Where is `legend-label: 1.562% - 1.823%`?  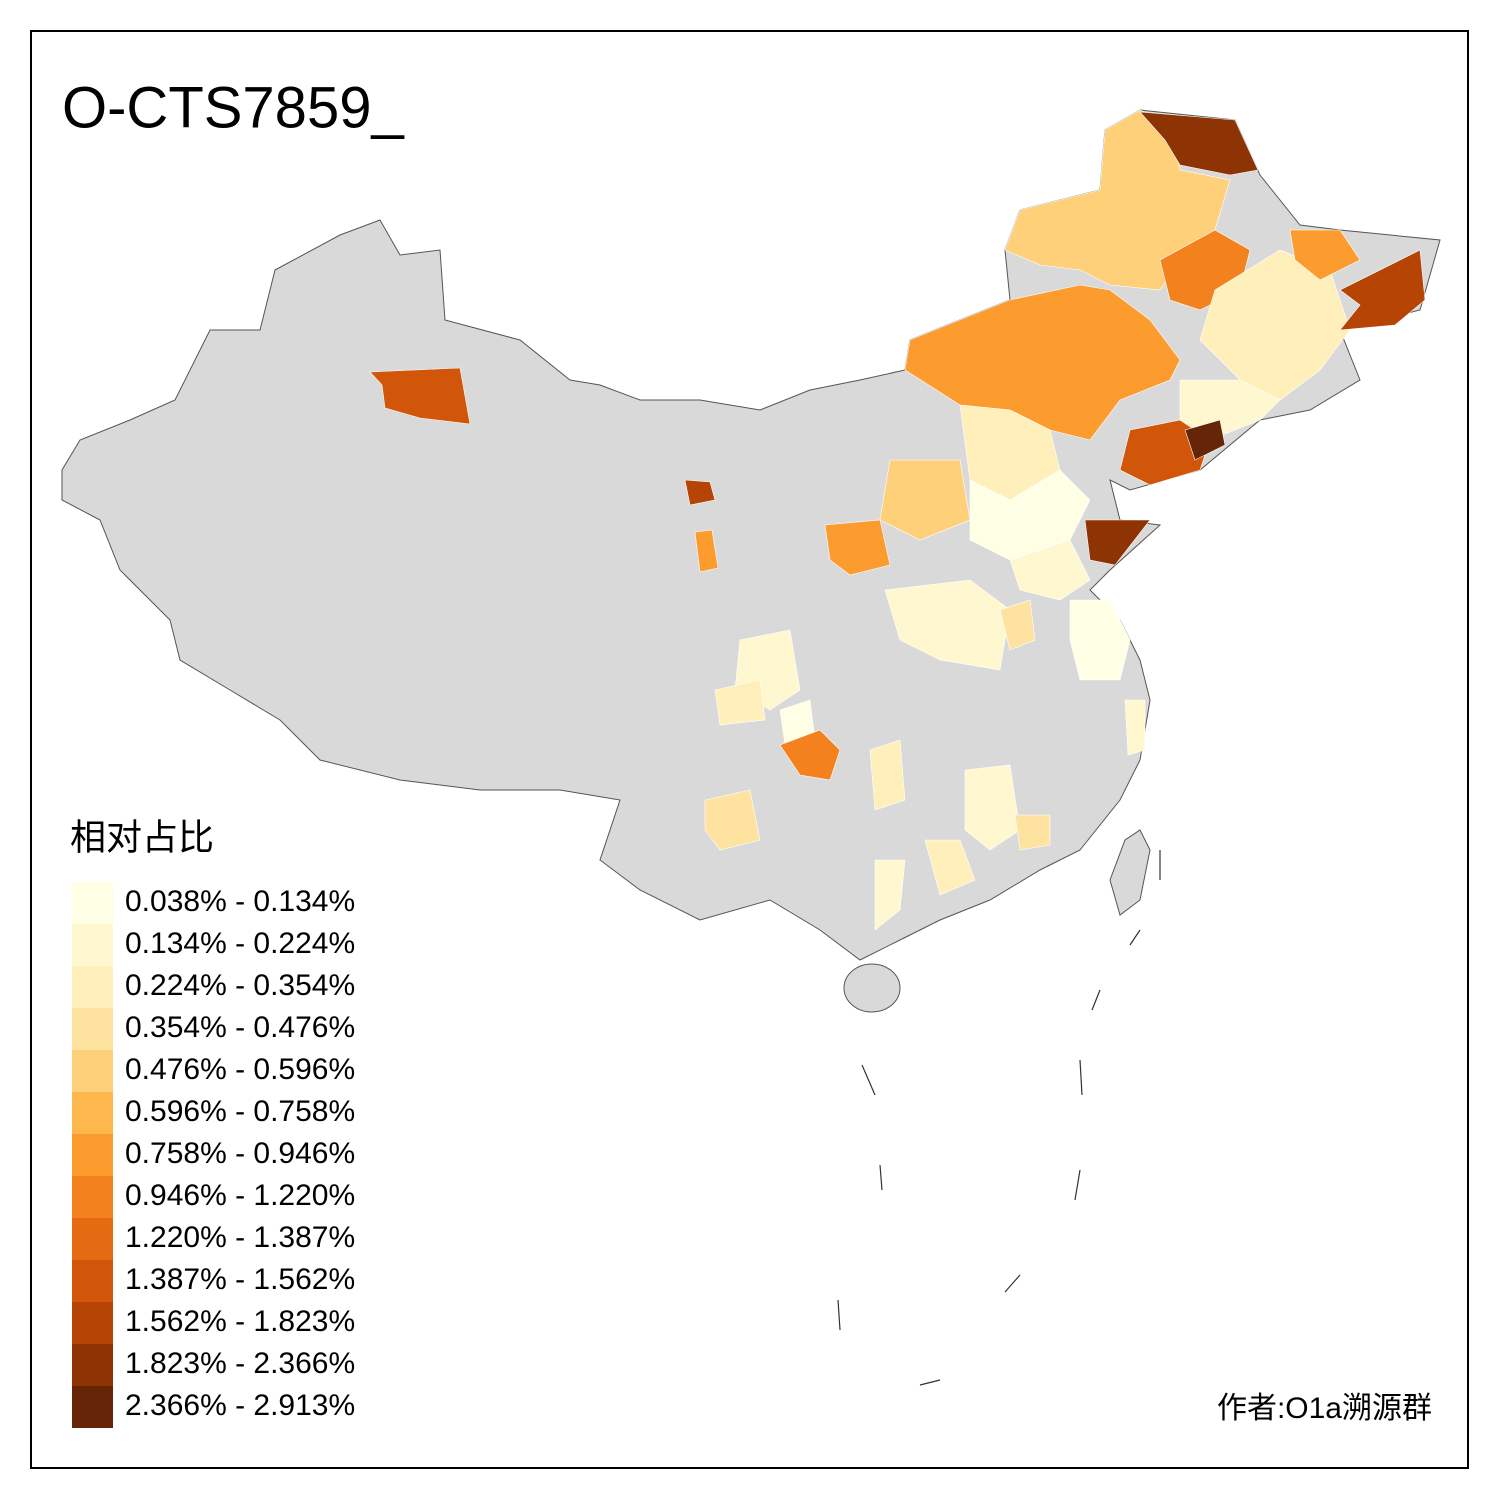 legend-label: 1.562% - 1.823% is located at coordinates (240, 1321).